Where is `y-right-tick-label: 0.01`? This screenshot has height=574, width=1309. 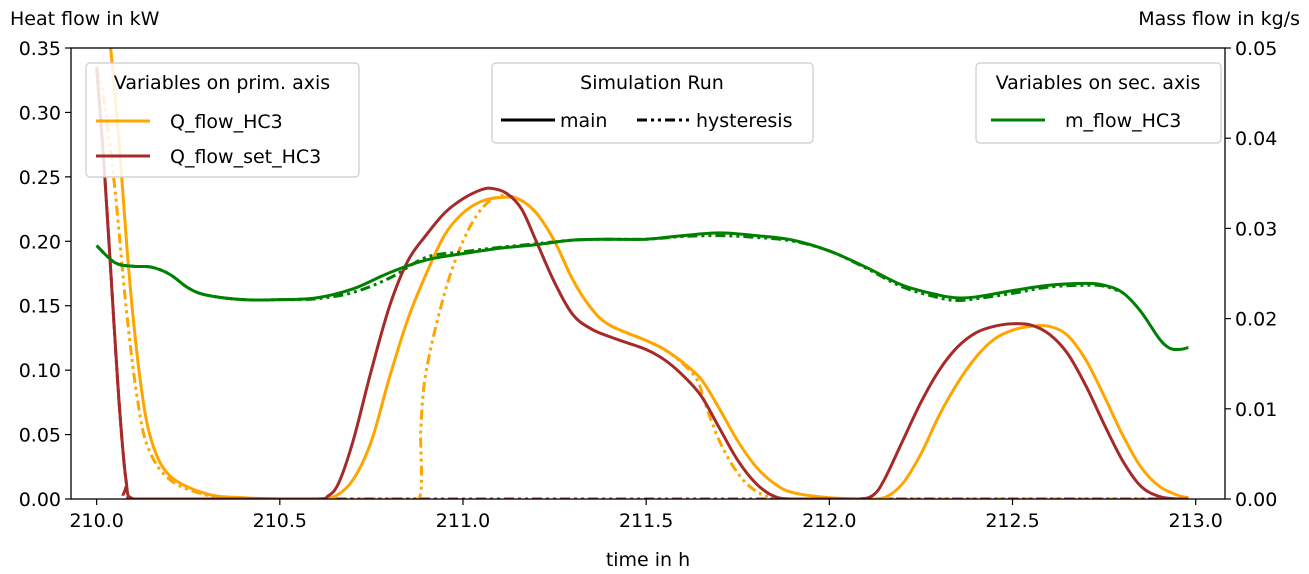
y-right-tick-label: 0.01 is located at coordinates (1256, 410).